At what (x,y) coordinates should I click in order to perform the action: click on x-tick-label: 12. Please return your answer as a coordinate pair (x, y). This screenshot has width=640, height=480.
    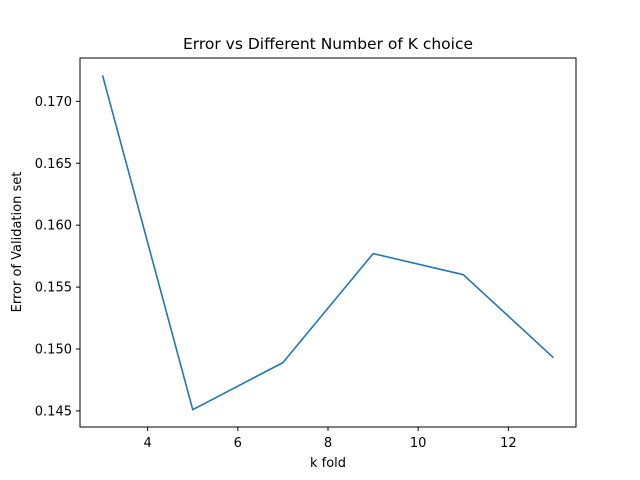
    Looking at the image, I should click on (508, 443).